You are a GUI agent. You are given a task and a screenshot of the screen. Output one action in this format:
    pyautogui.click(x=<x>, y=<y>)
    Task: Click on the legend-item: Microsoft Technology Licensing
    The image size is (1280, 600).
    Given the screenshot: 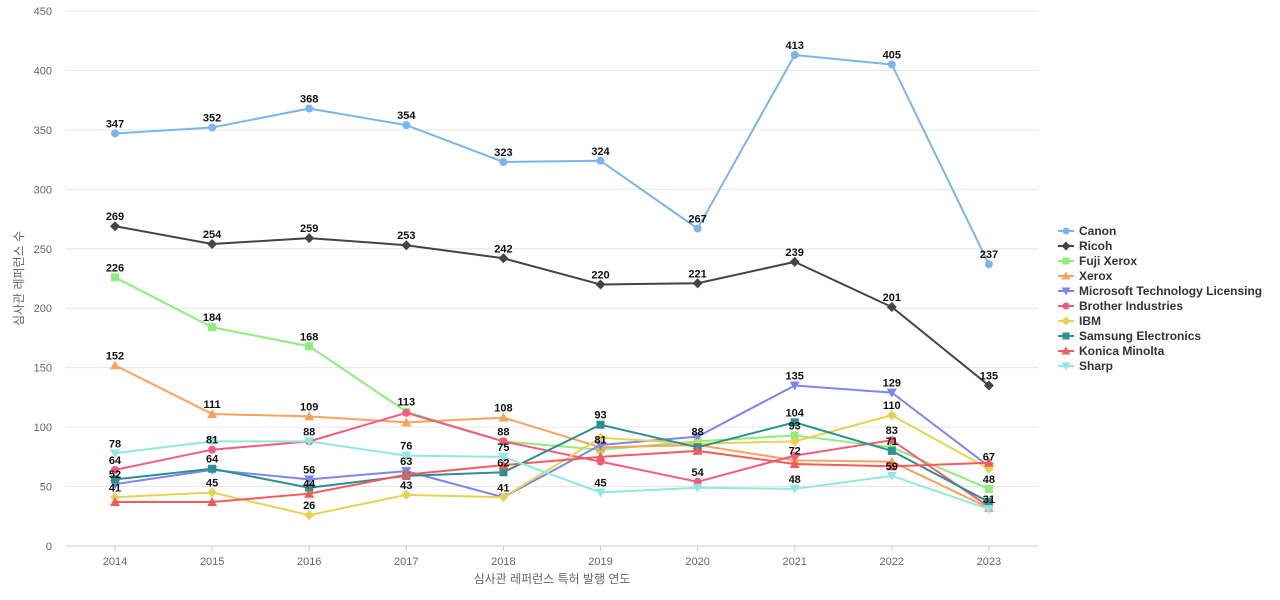 What is the action you would take?
    pyautogui.click(x=1160, y=291)
    